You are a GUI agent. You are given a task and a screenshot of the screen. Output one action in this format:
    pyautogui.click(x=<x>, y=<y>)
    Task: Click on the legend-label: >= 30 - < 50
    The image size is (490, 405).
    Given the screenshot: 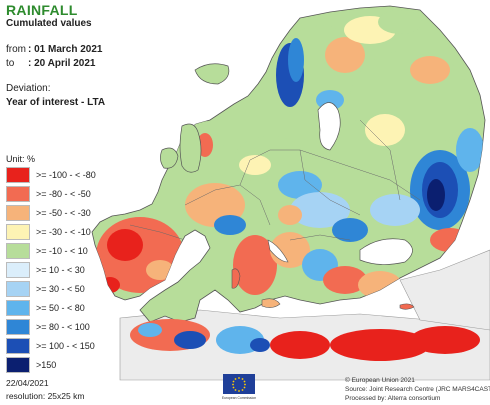 What is the action you would take?
    pyautogui.click(x=60, y=288)
    